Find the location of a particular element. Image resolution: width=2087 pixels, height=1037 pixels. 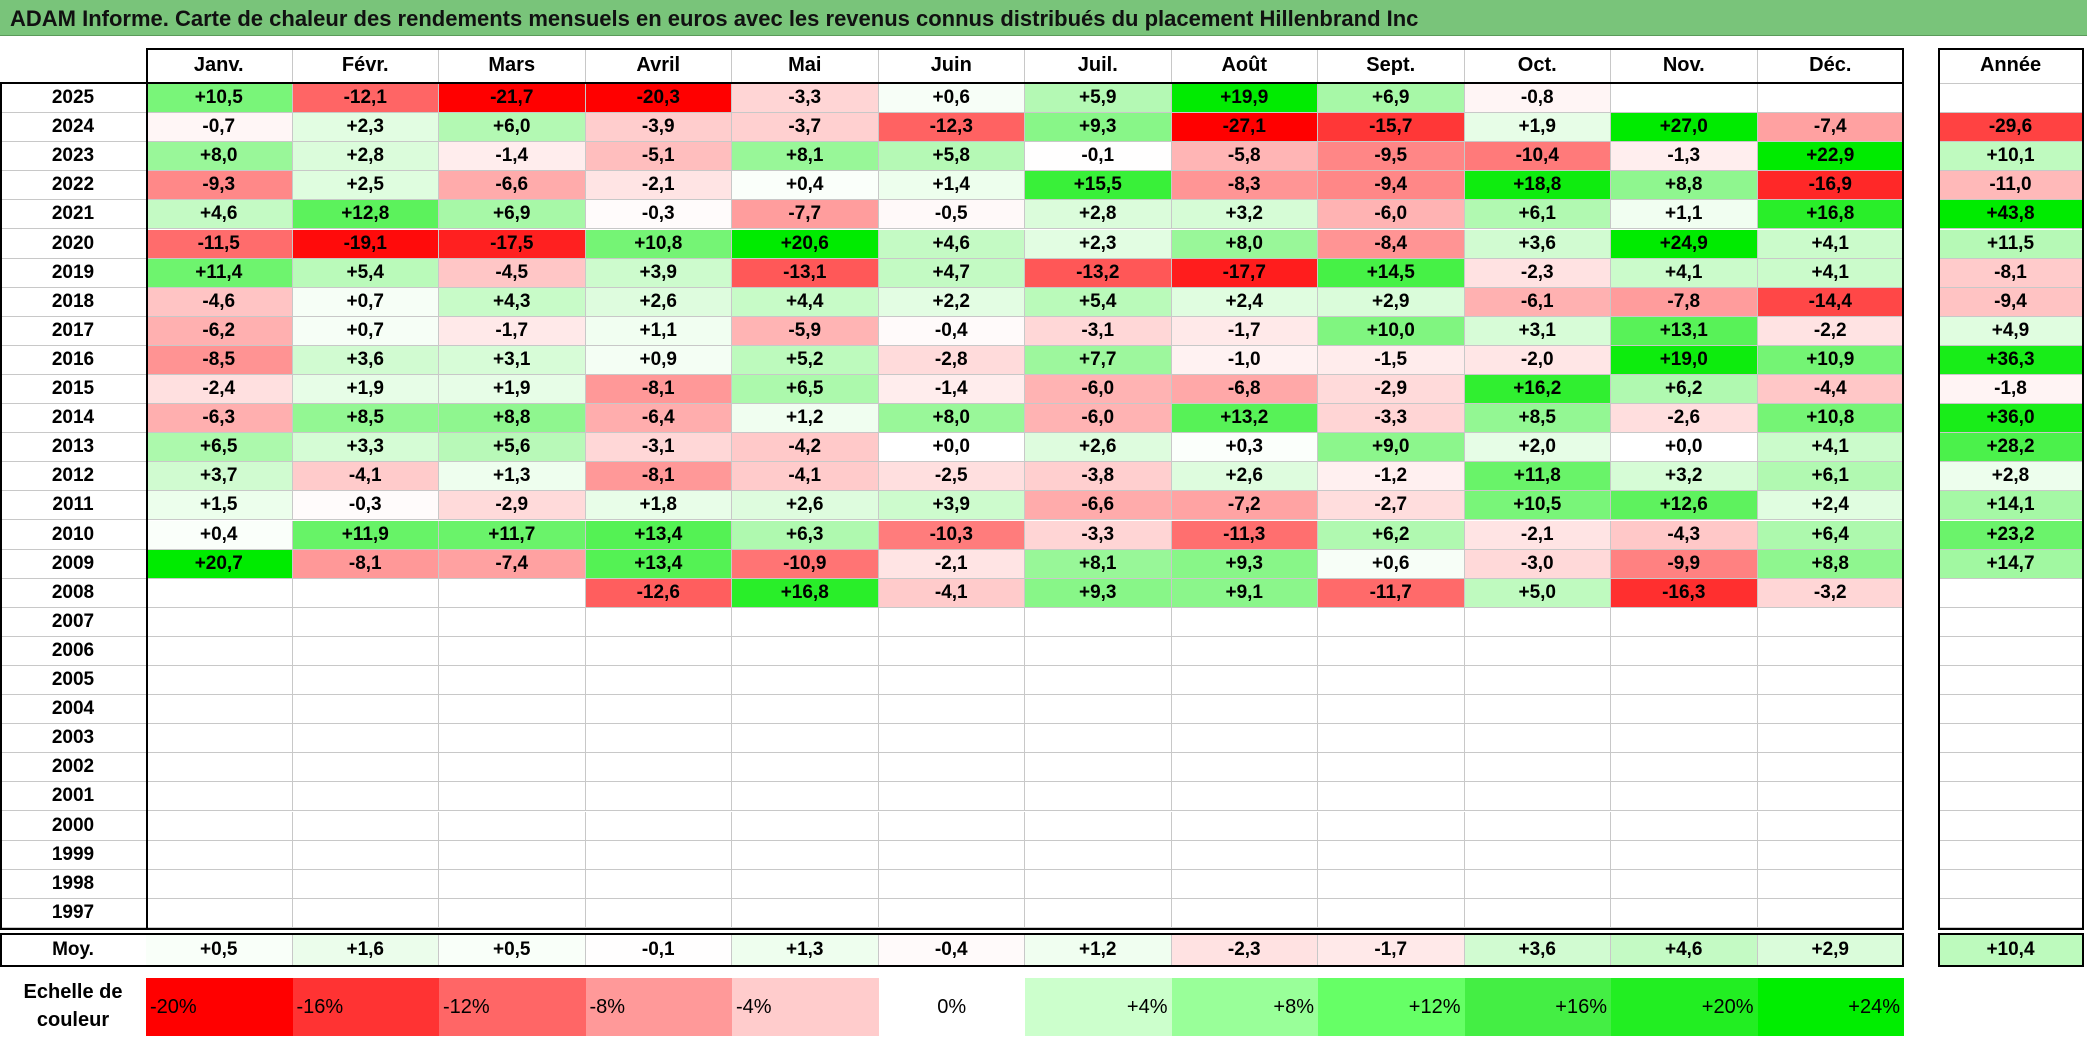

heatmap-cell: -17,5 is located at coordinates (512, 244).